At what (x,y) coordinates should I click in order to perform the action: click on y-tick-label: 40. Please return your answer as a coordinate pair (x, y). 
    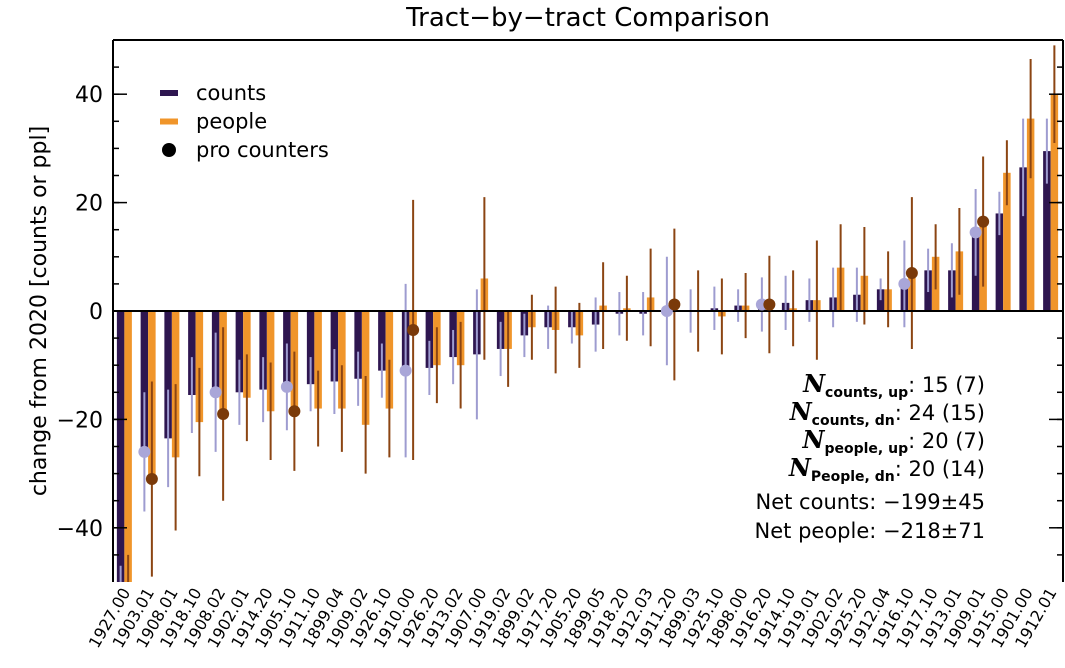
    Looking at the image, I should click on (89, 95).